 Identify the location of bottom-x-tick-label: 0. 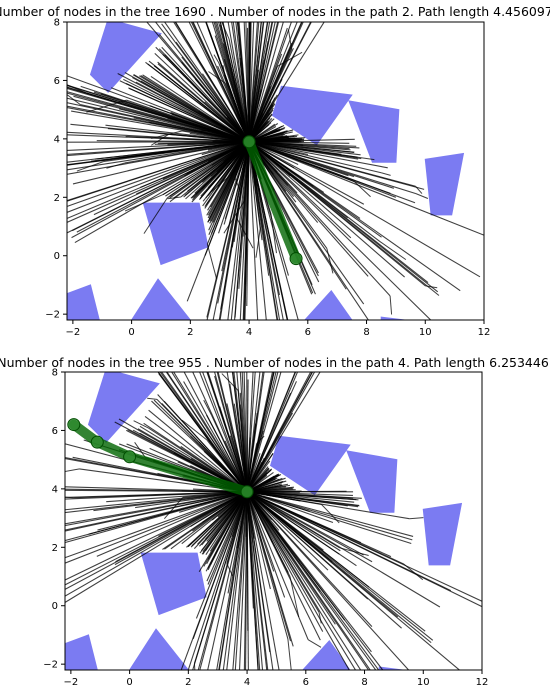
(129, 682).